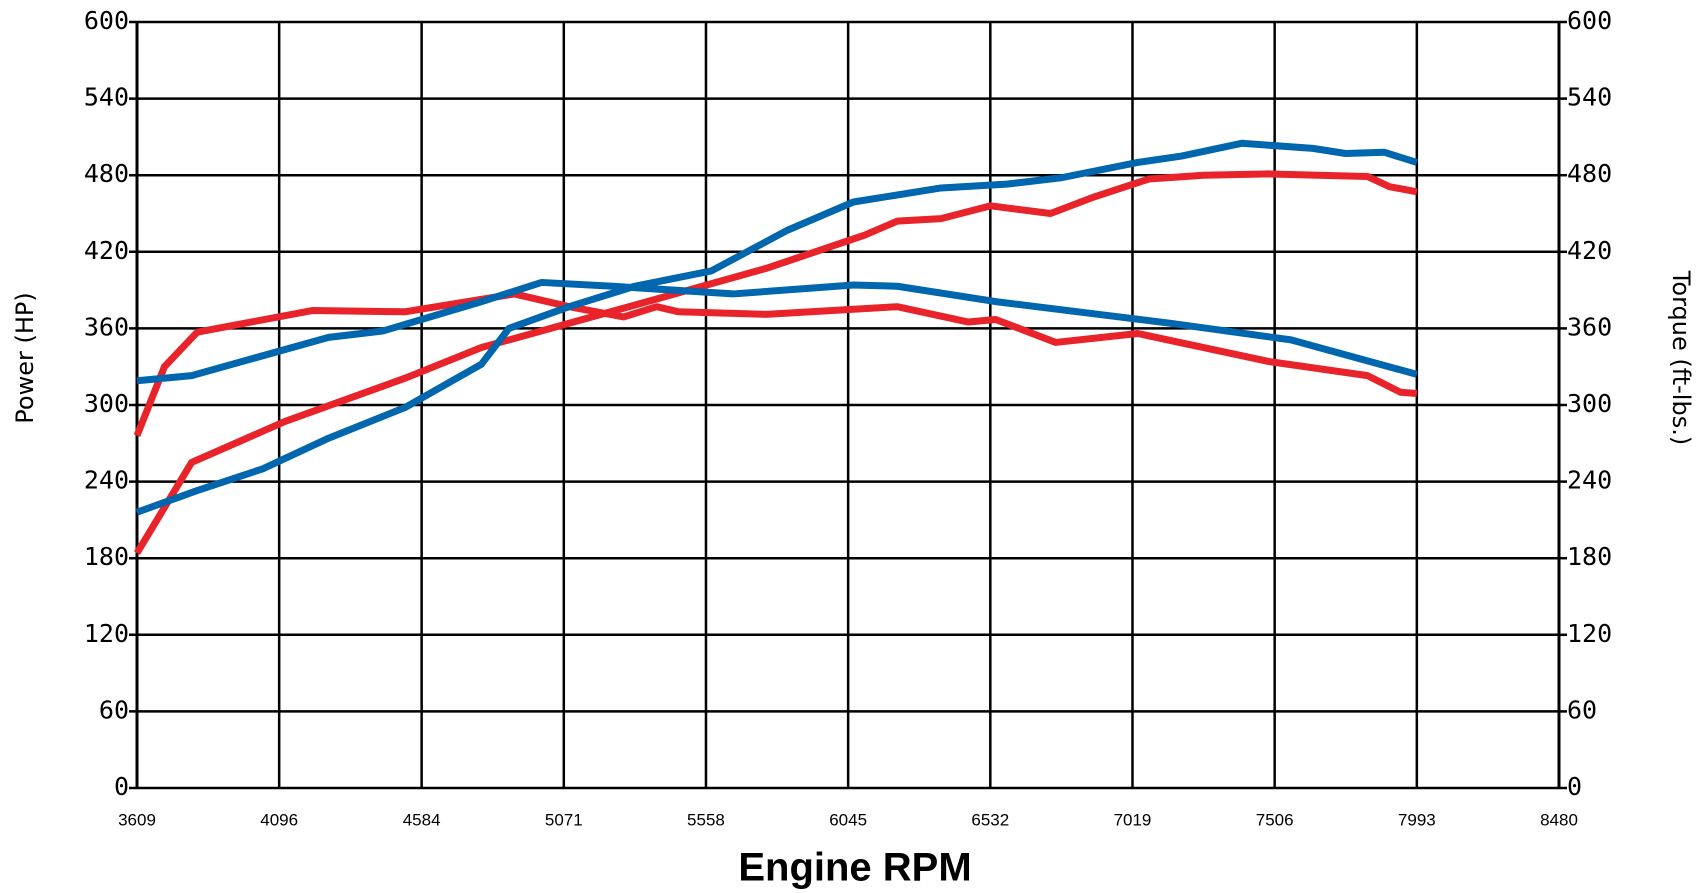 The width and height of the screenshot is (1707, 893). What do you see at coordinates (422, 819) in the screenshot?
I see `x-tick-label: 4584` at bounding box center [422, 819].